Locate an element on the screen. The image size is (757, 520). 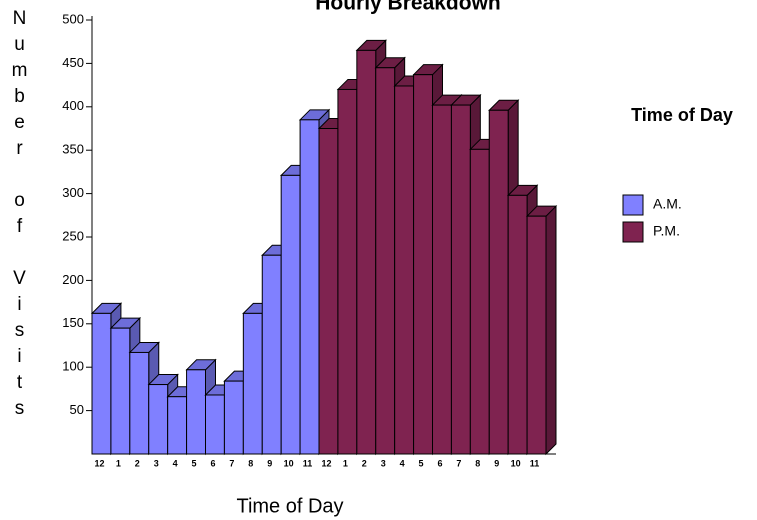
bar-side is located at coordinates (551, 330).